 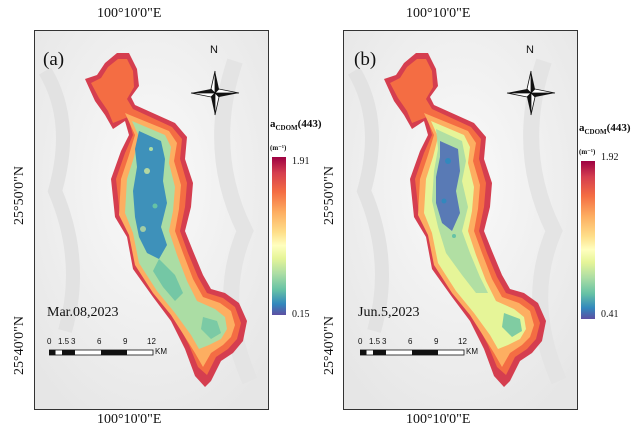 I want to click on colorbar-max-b: 1.92, so click(x=610, y=157).